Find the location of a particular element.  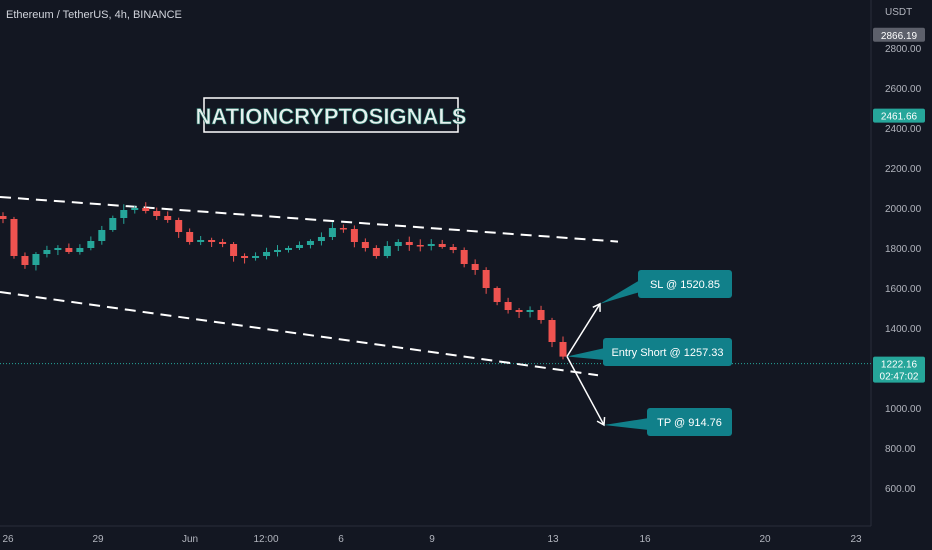

watermark-box is located at coordinates (331, 115).